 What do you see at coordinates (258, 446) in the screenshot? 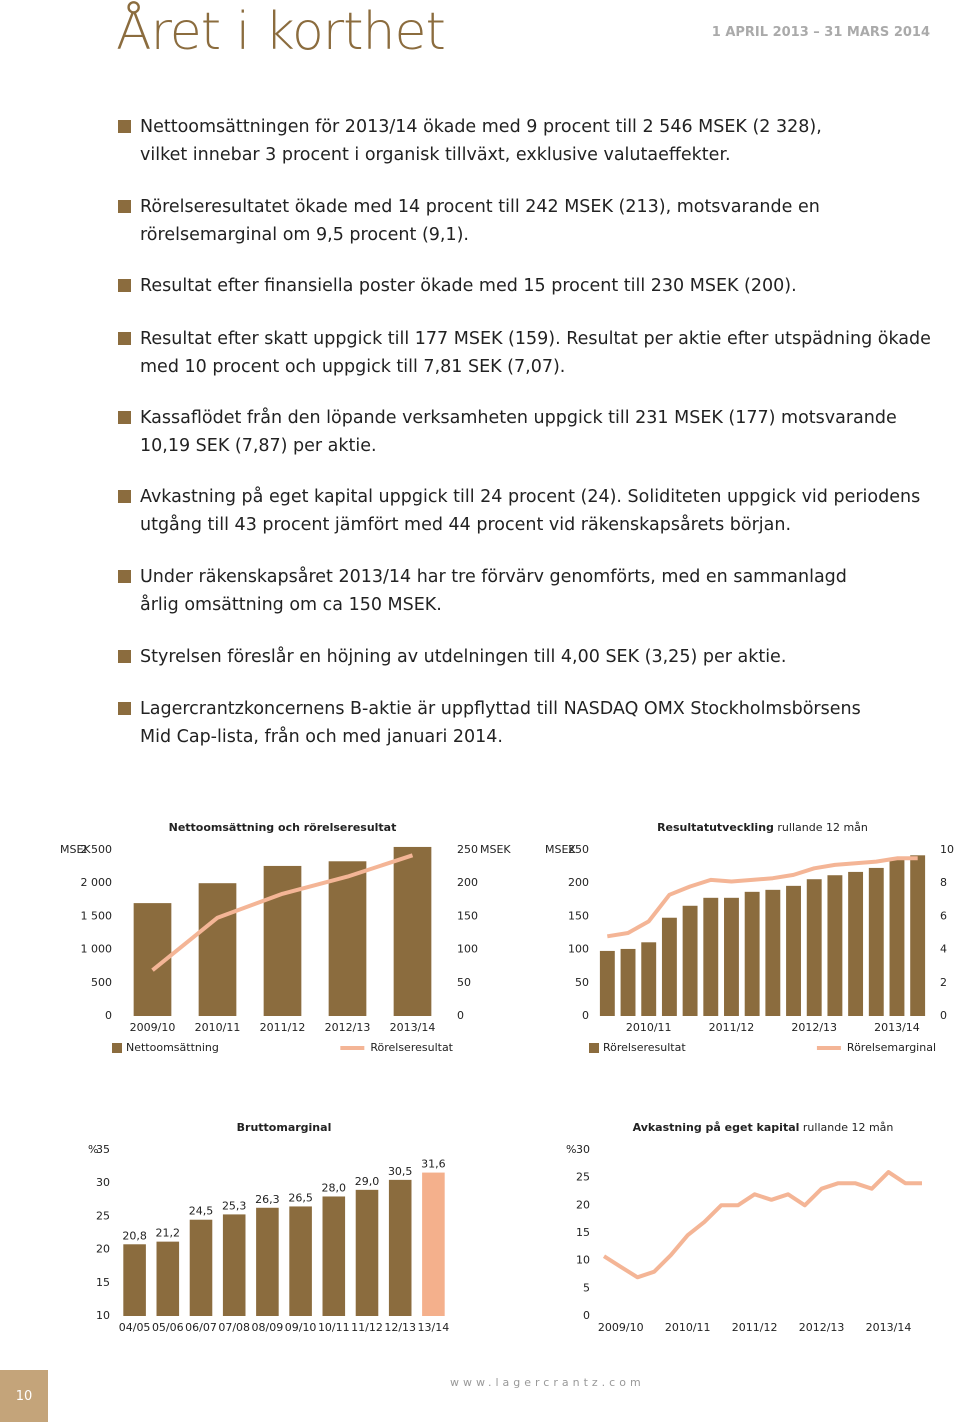
I see `bullet-text: 10,19 SEK (7,87) per aktie.` at bounding box center [258, 446].